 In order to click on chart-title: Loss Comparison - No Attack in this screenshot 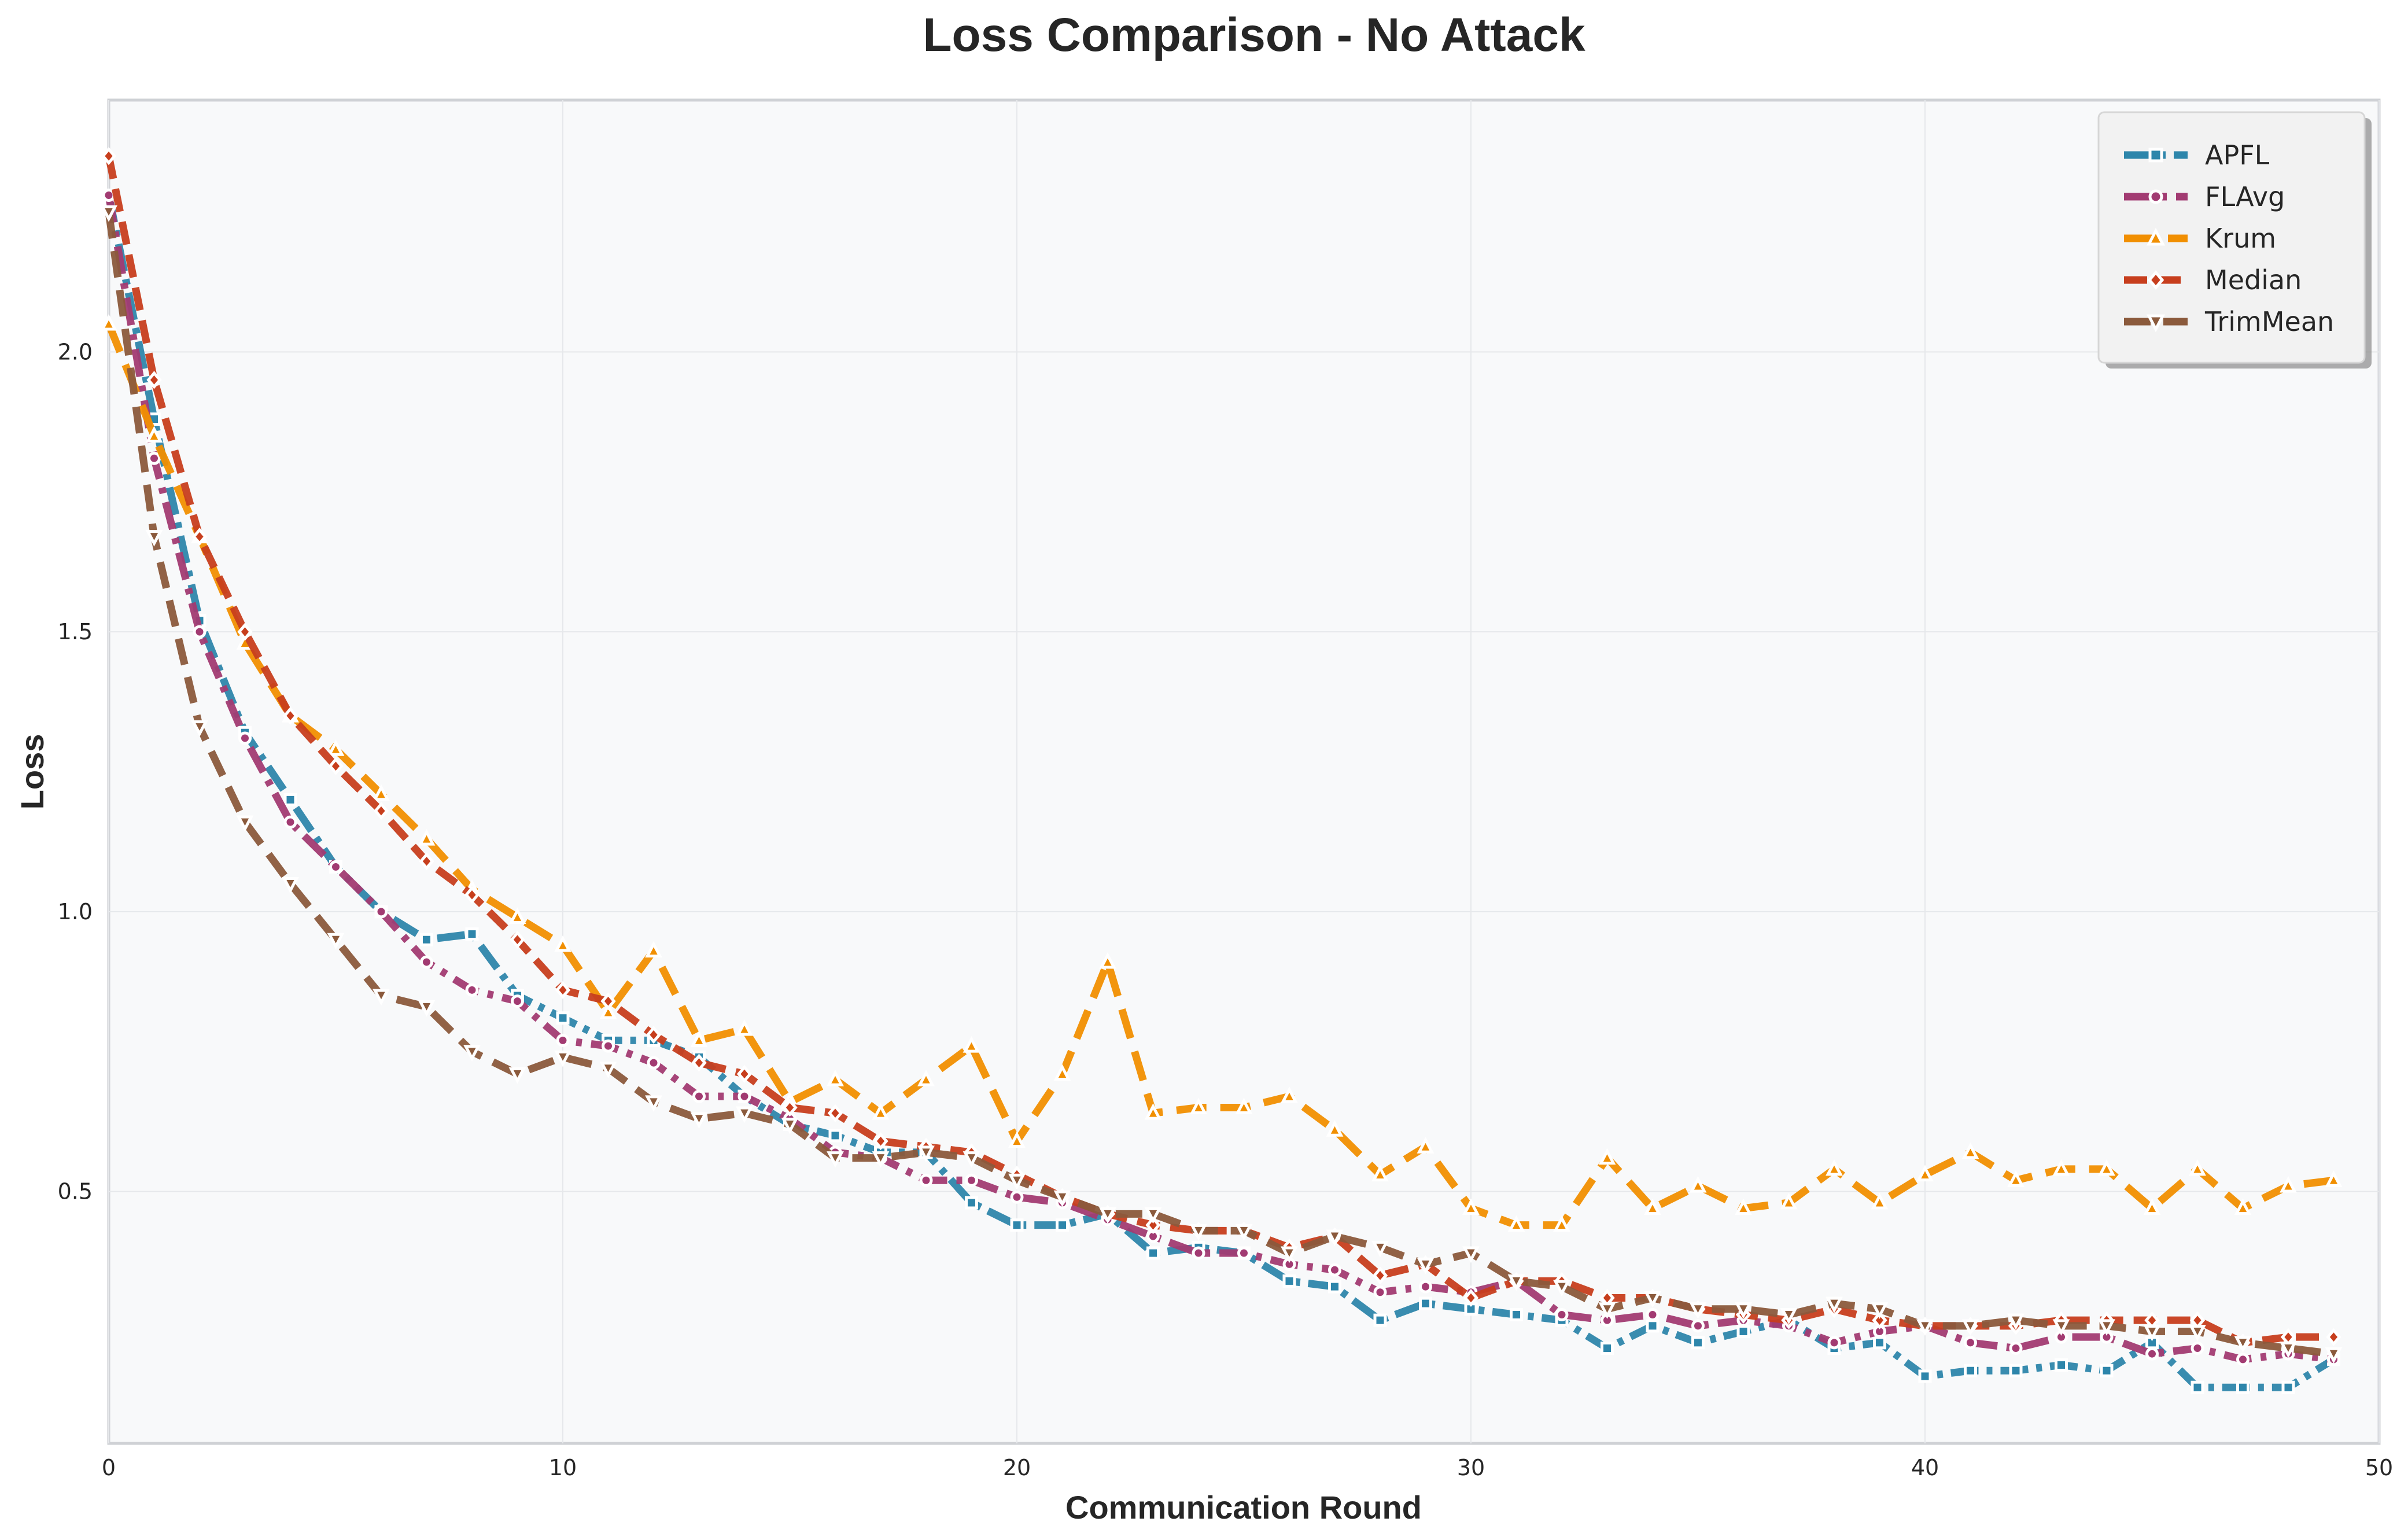, I will do `click(1254, 35)`.